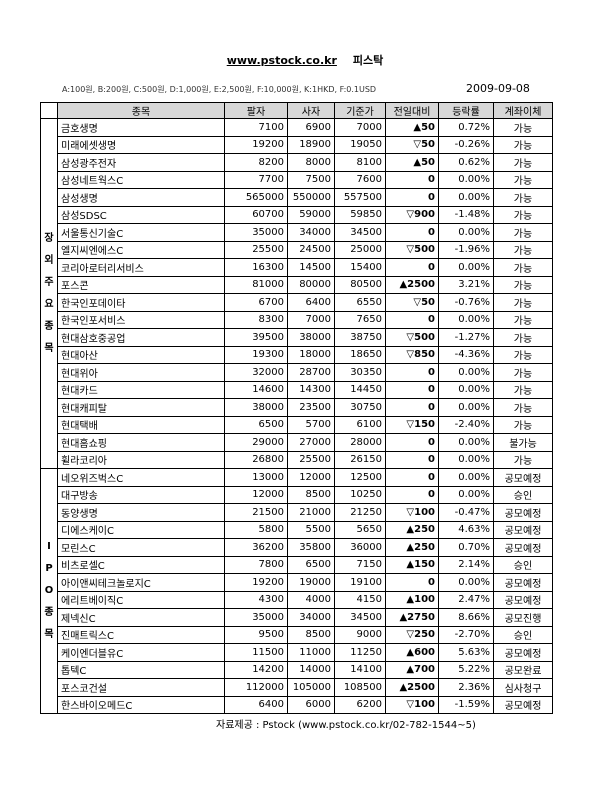  I want to click on base: 38750, so click(360, 337).